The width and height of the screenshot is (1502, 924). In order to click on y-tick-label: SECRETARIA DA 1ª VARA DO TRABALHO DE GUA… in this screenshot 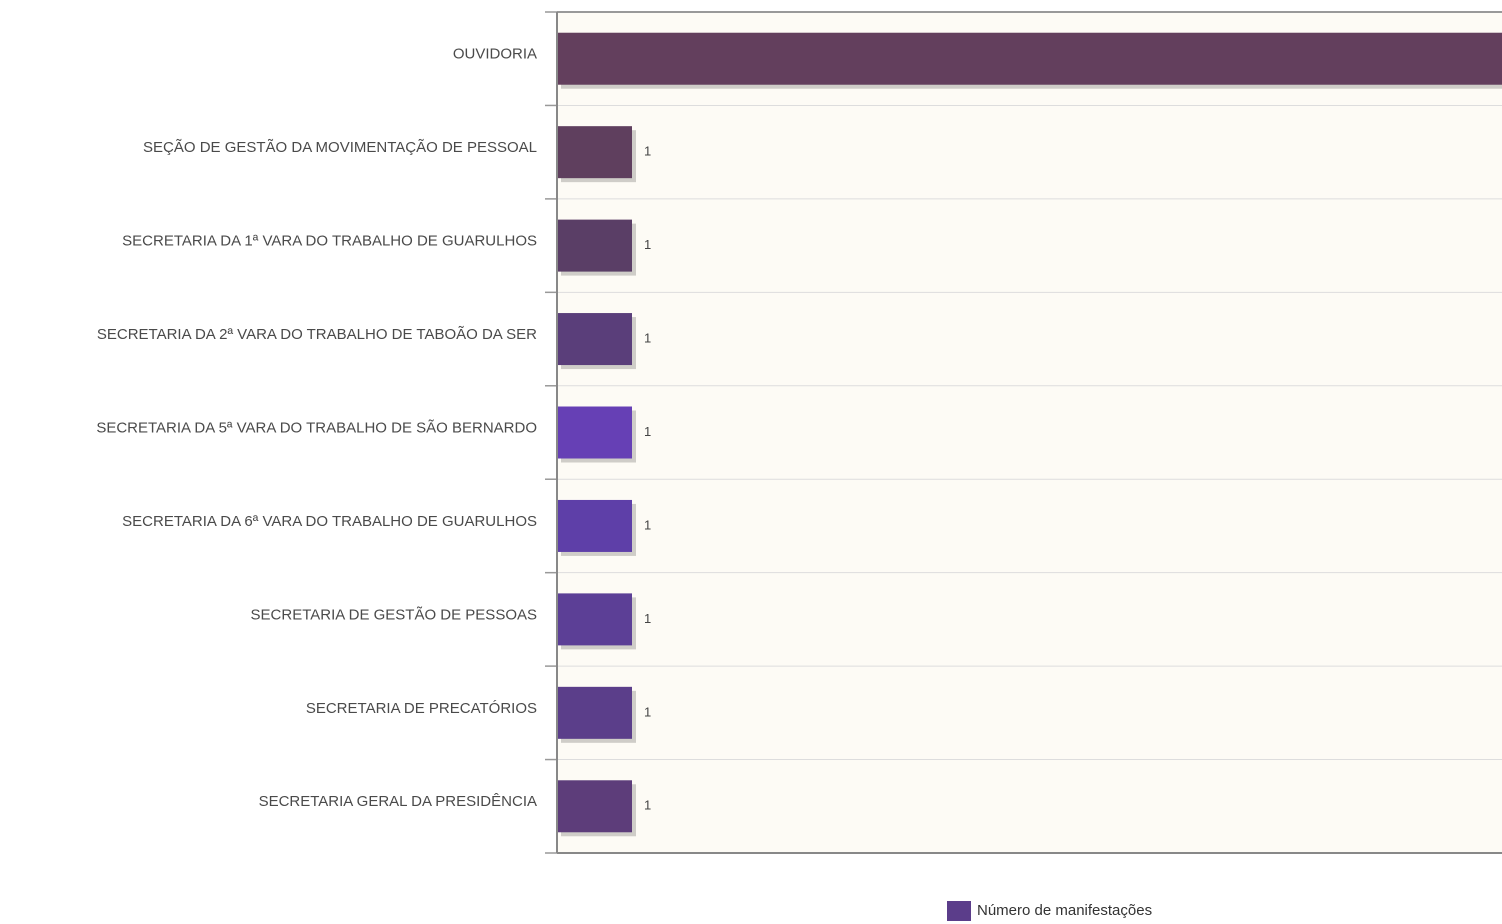, I will do `click(329, 241)`.